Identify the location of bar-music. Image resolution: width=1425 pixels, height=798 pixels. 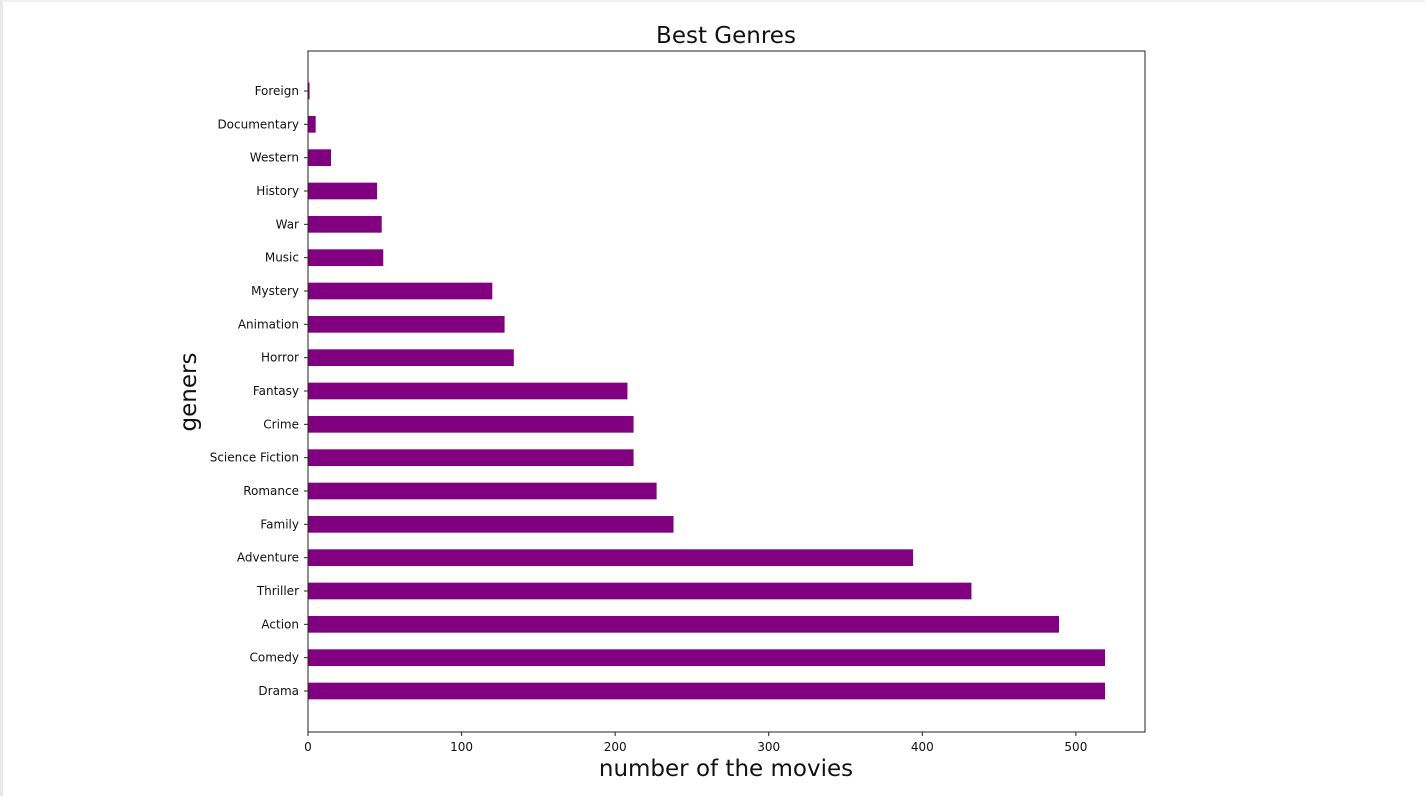
(346, 257).